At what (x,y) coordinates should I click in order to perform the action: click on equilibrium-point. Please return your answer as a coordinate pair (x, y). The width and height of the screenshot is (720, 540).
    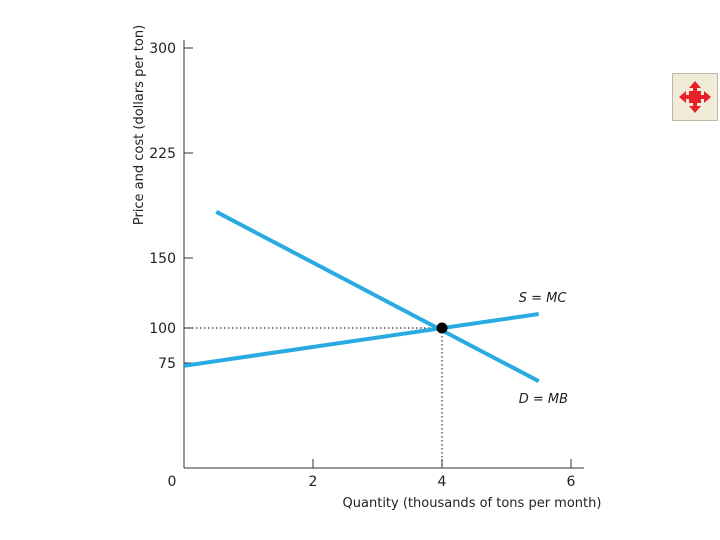
    Looking at the image, I should click on (442, 328).